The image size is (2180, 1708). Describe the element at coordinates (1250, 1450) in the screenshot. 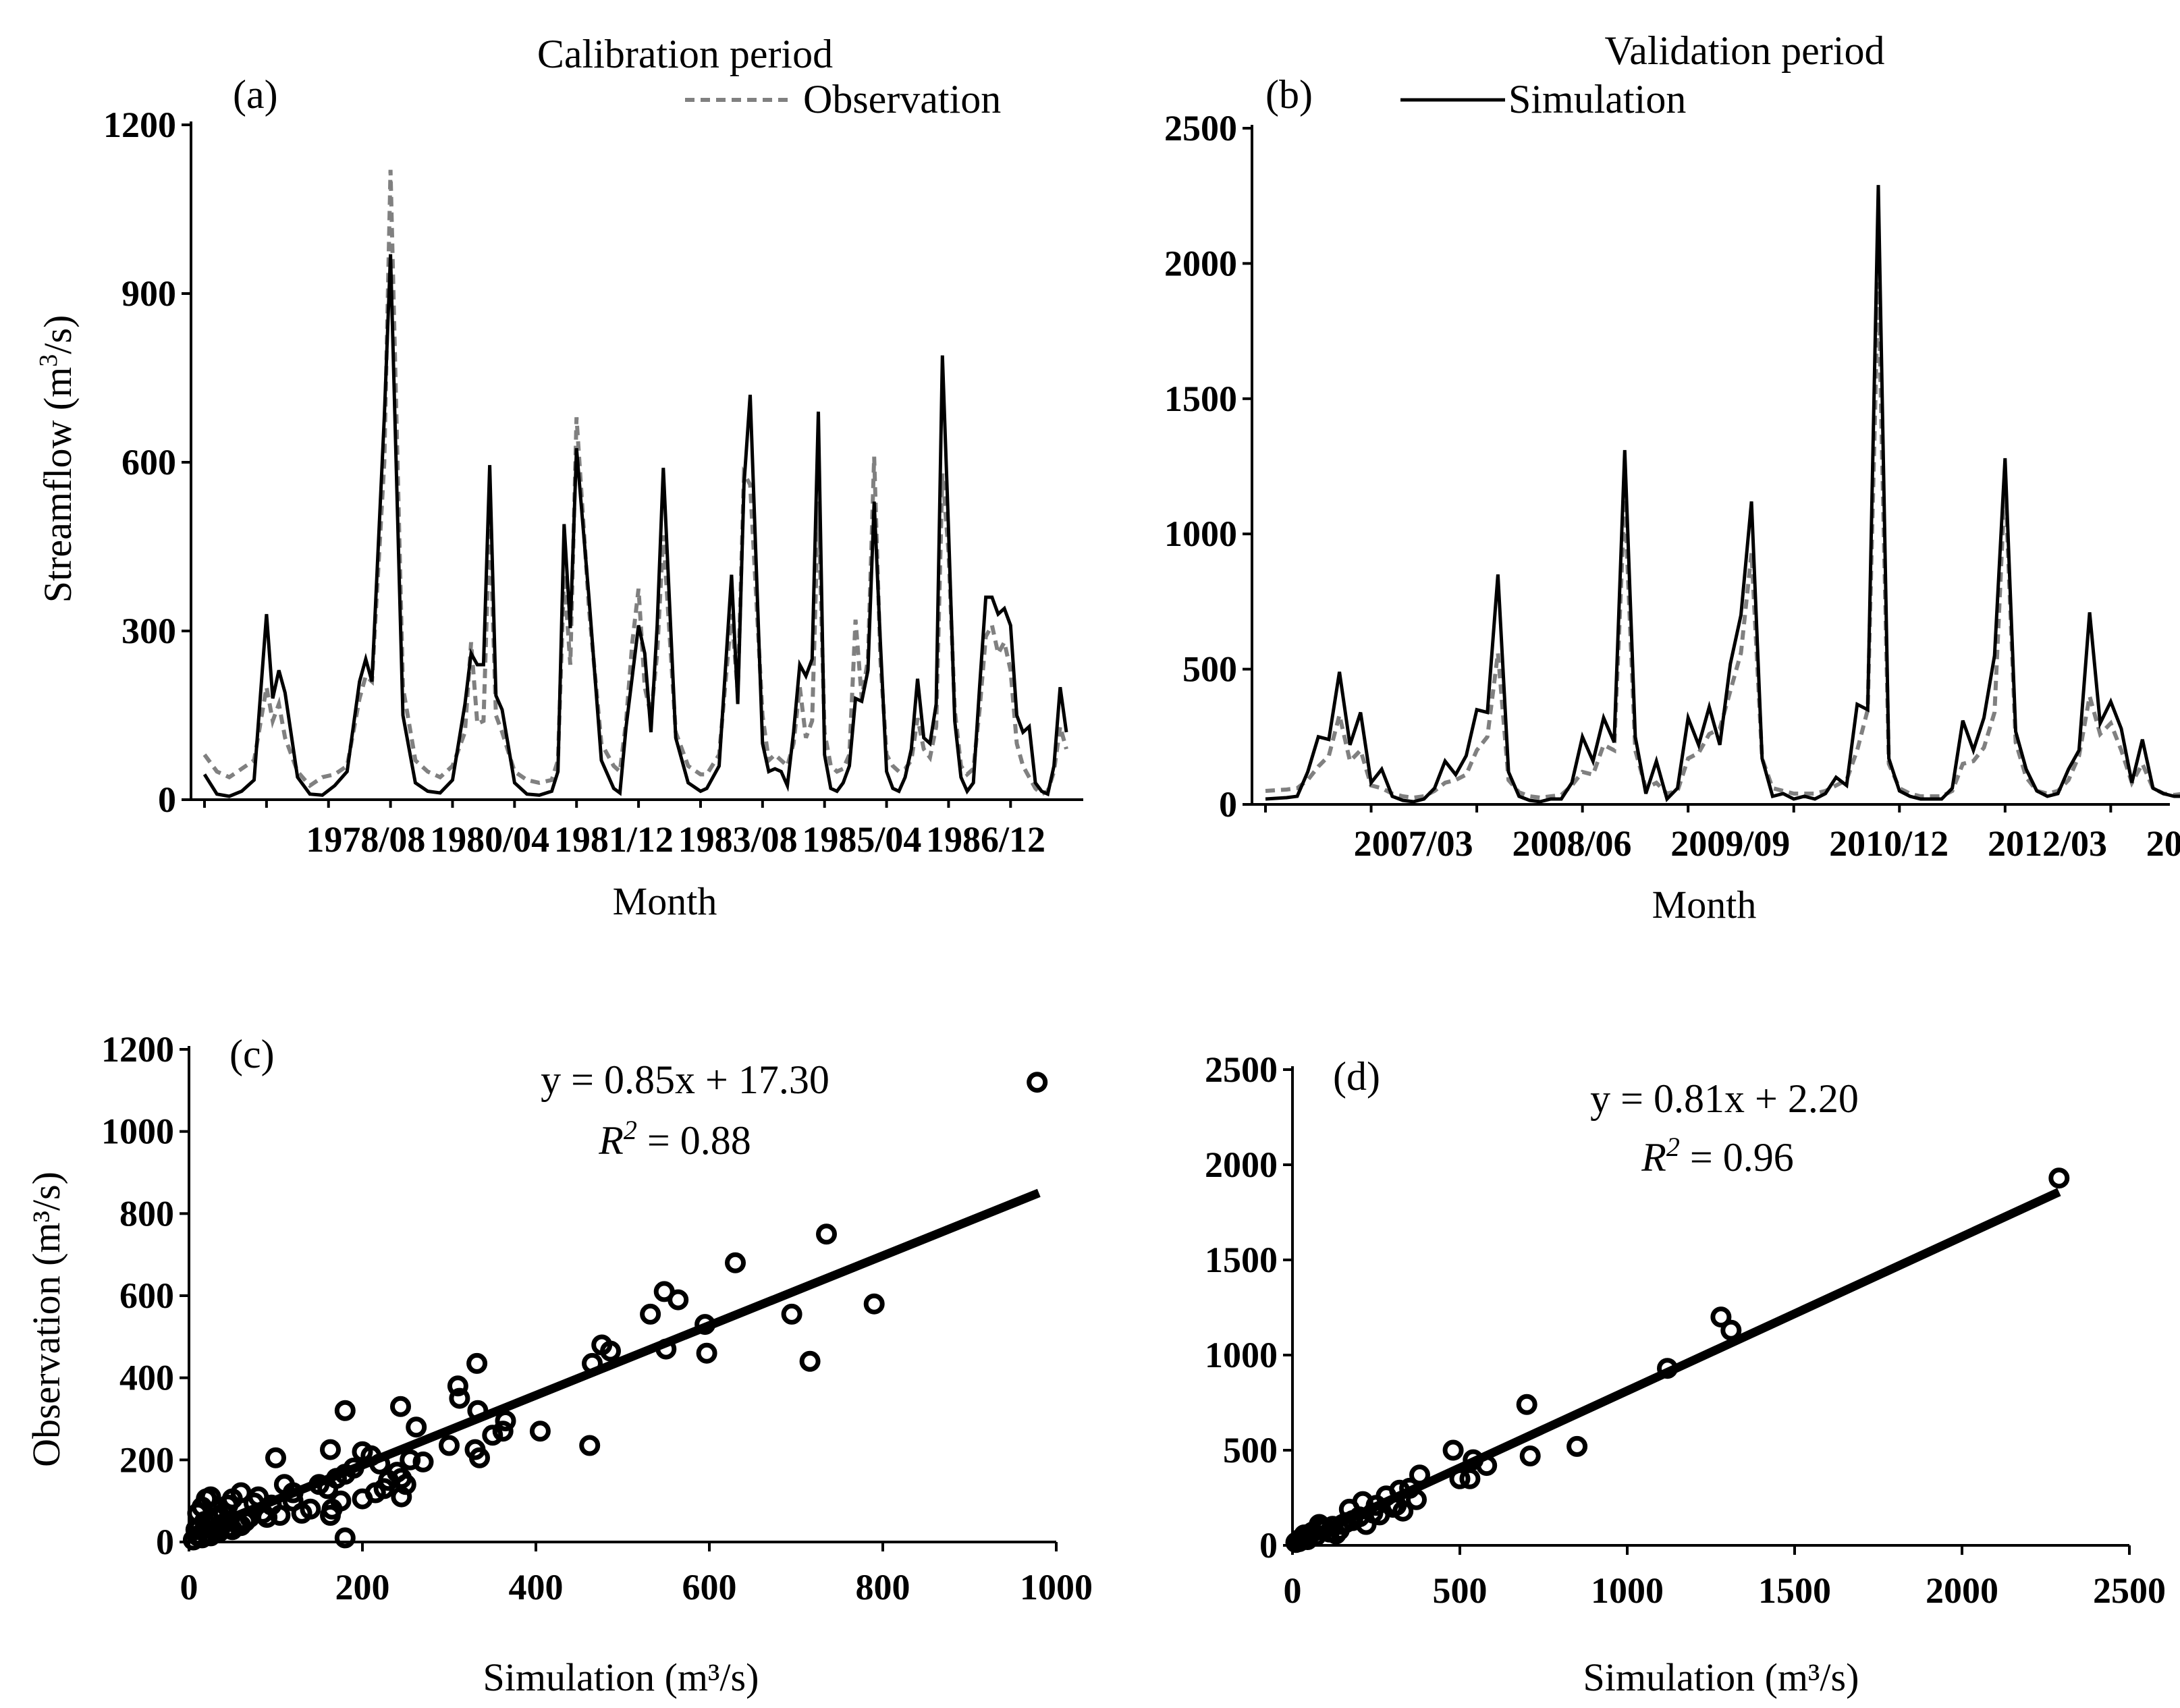

I see `panel-d-y-tick-label: 500` at that location.